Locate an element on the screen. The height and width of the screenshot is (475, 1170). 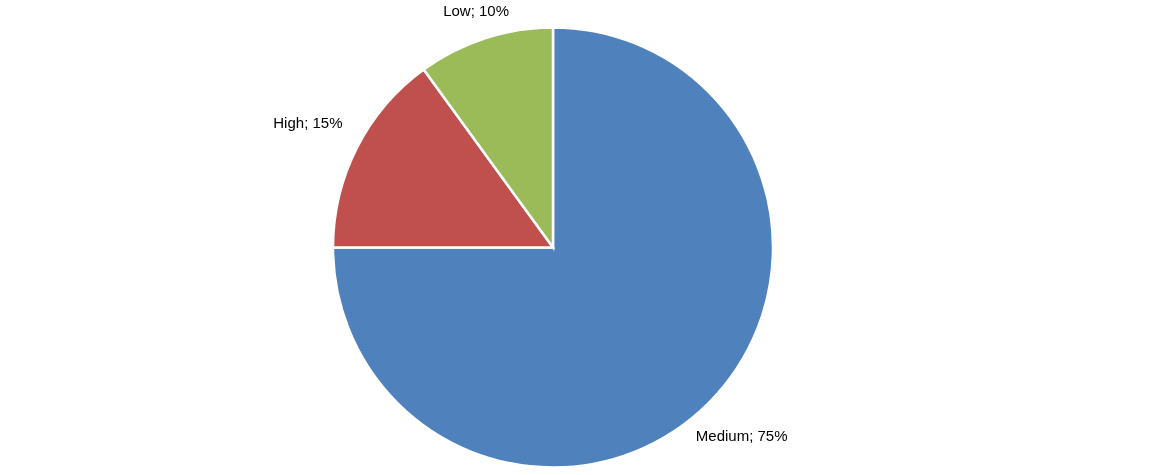
slice-label: Medium; 75% is located at coordinates (741, 436).